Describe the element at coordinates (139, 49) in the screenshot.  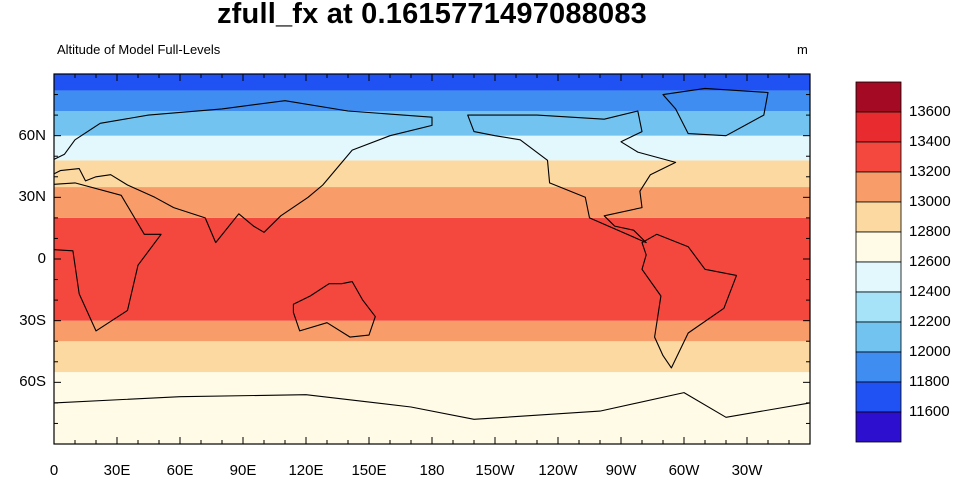
I see `variable-label: Altitude of Model Full-Levels` at that location.